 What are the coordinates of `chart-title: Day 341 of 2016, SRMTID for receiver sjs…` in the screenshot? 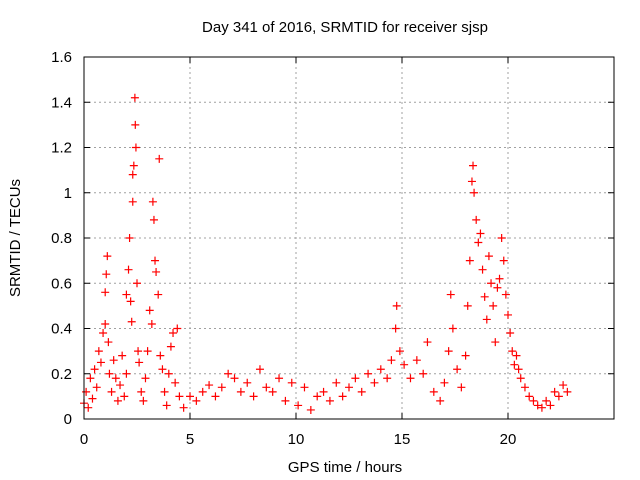 It's located at (345, 27).